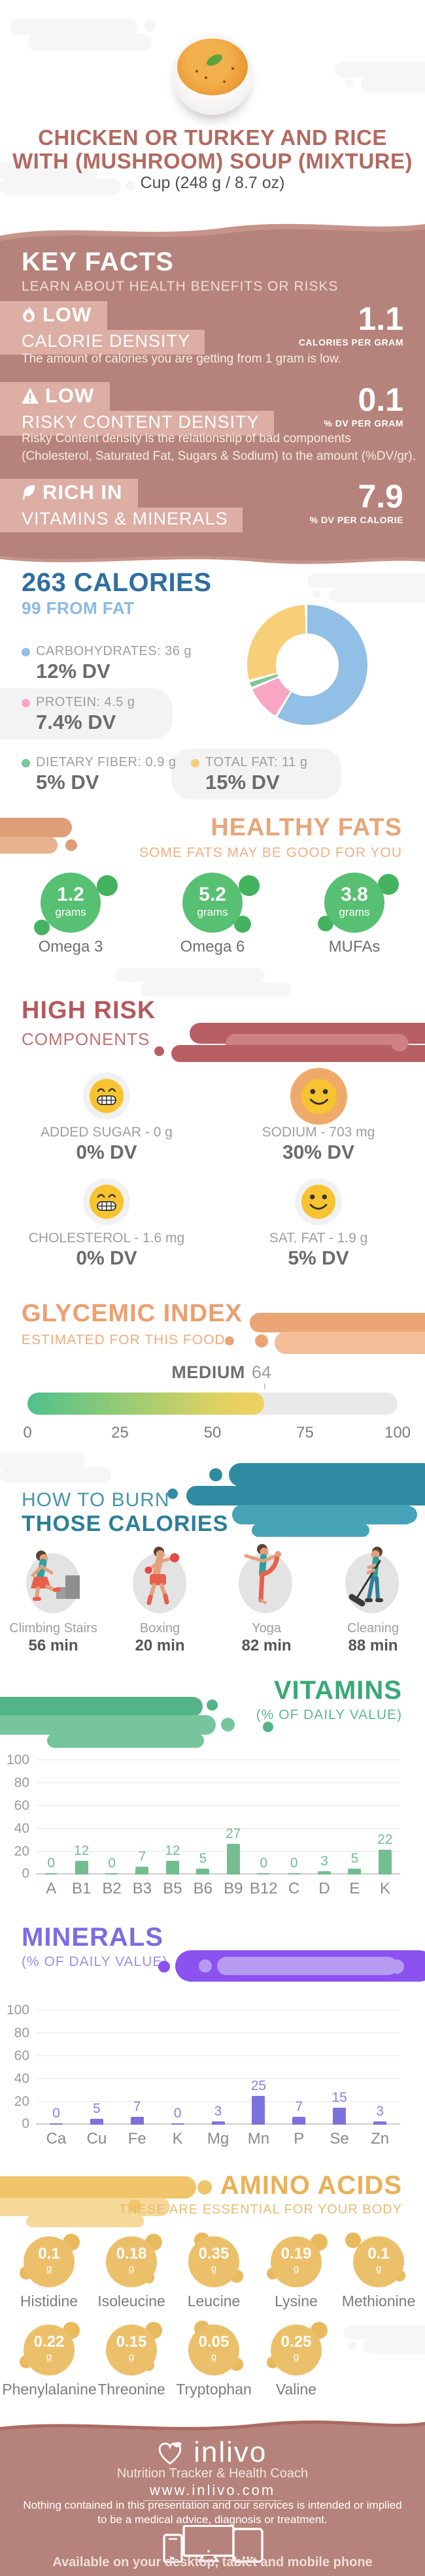 The image size is (425, 2576). What do you see at coordinates (137, 2106) in the screenshot?
I see `bar-value: 7` at bounding box center [137, 2106].